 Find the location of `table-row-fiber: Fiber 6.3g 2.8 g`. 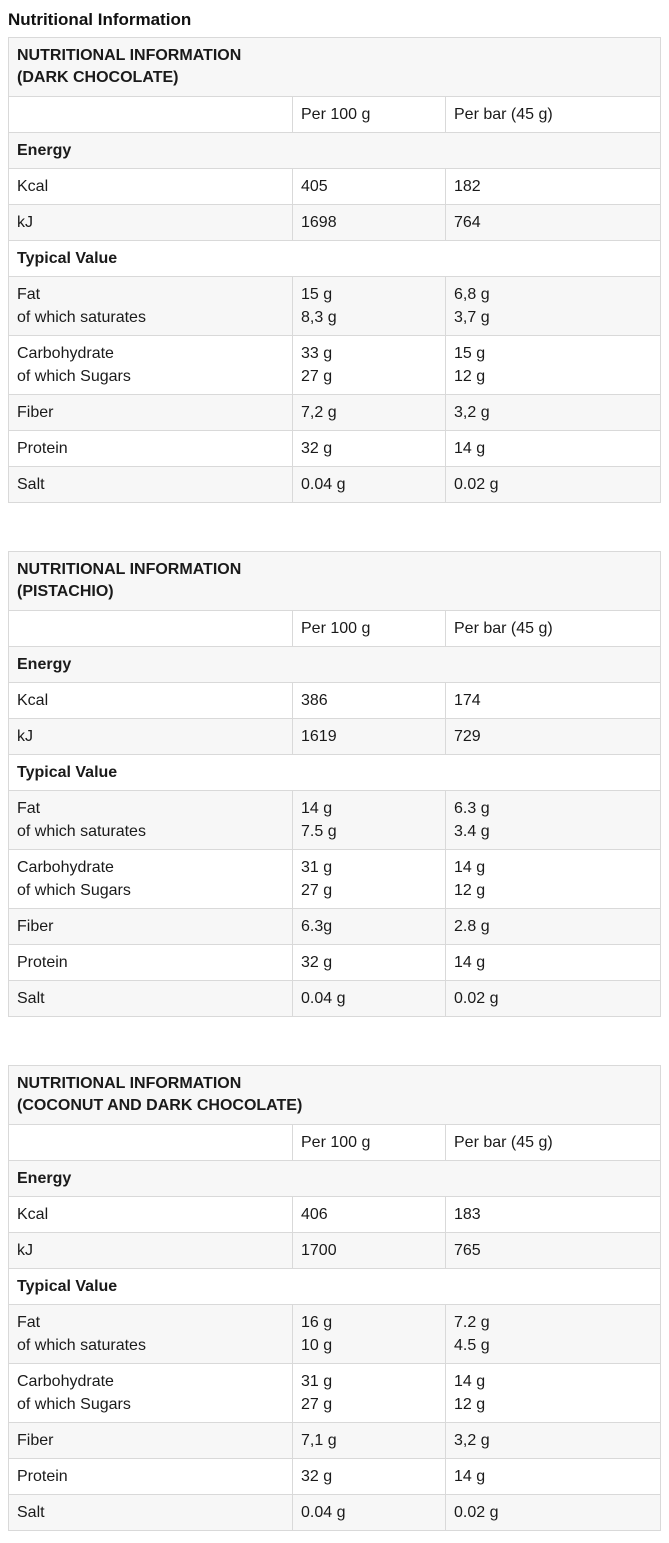

table-row-fiber: Fiber 6.3g 2.8 g is located at coordinates (334, 926).